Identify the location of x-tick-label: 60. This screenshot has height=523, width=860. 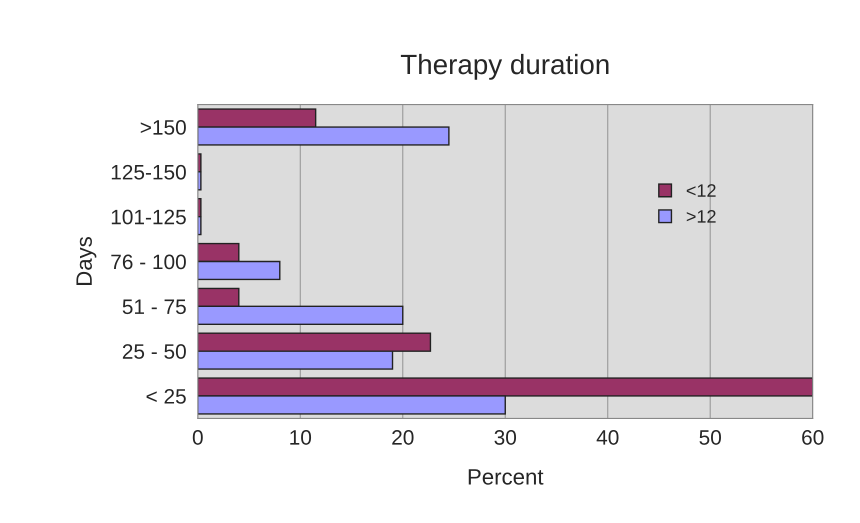
(813, 437).